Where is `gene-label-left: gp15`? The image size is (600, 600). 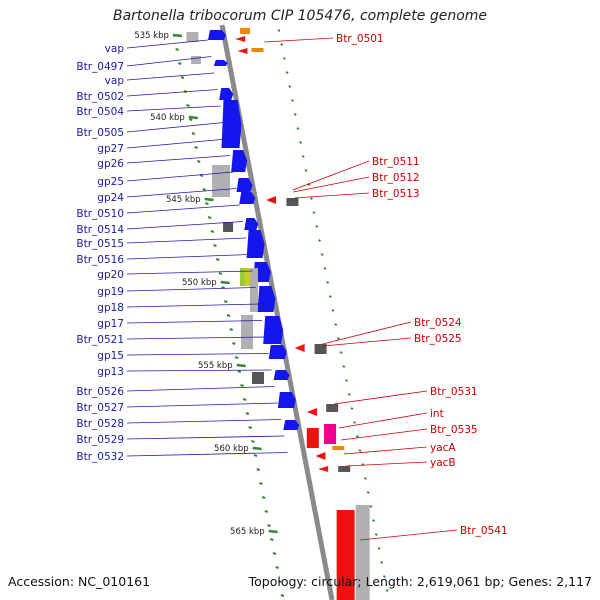
gene-label-left: gp15 is located at coordinates (110, 356).